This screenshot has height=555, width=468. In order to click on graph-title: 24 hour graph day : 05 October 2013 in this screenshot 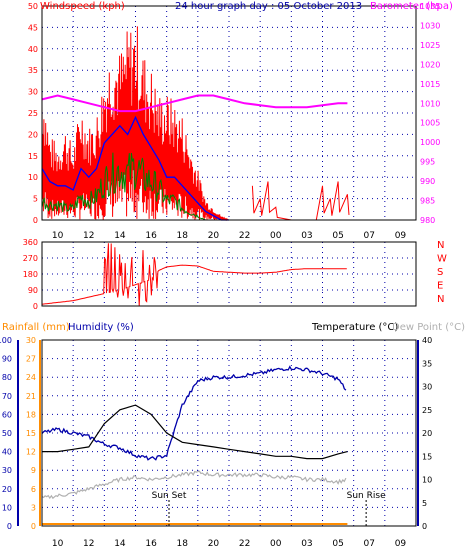, I will do `click(268, 6)`.